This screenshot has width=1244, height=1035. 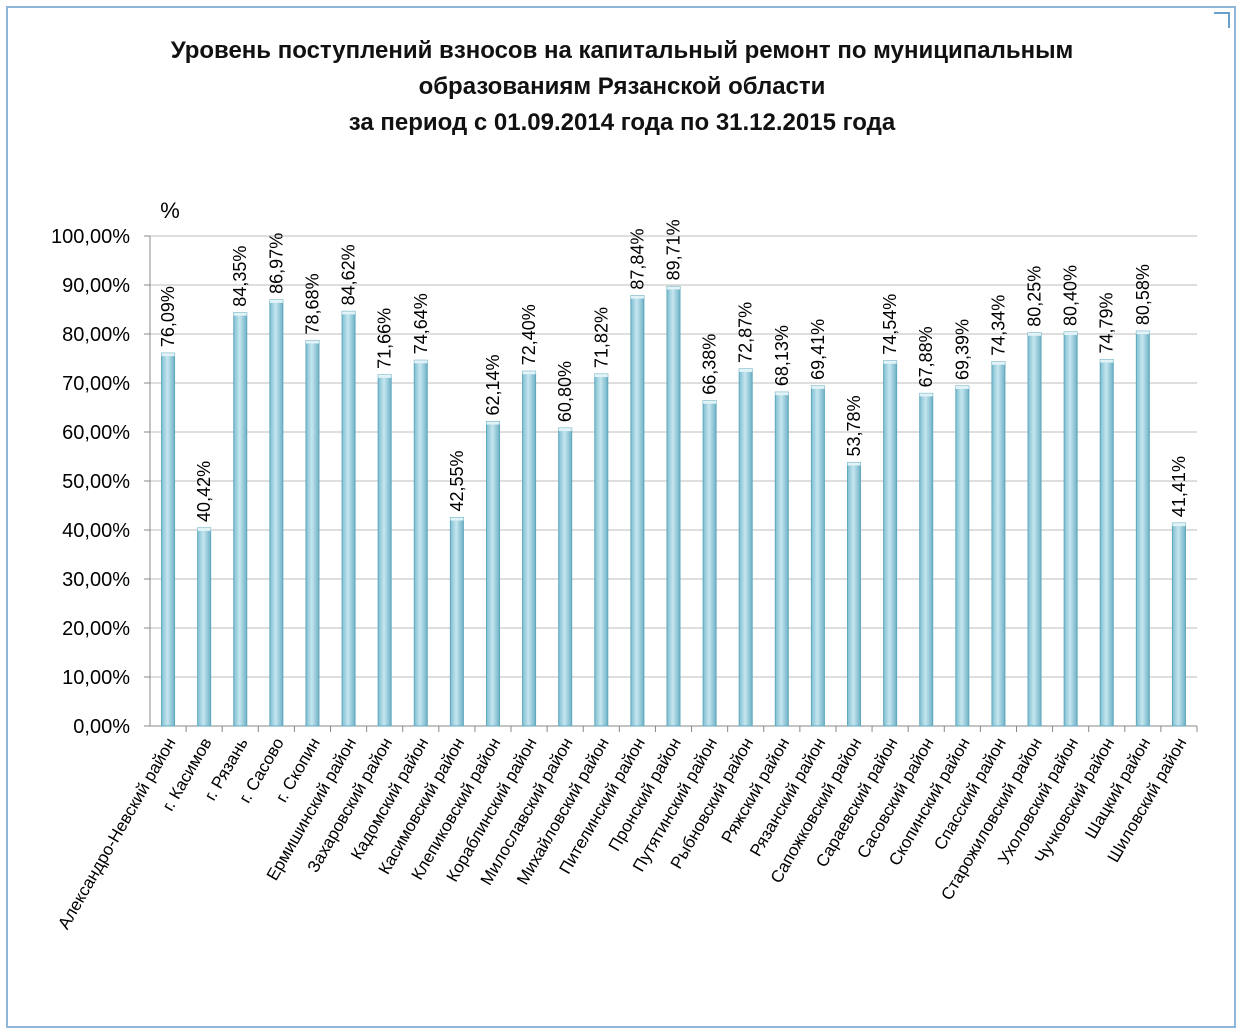 What do you see at coordinates (710, 364) in the screenshot?
I see `data-label: 66,38%` at bounding box center [710, 364].